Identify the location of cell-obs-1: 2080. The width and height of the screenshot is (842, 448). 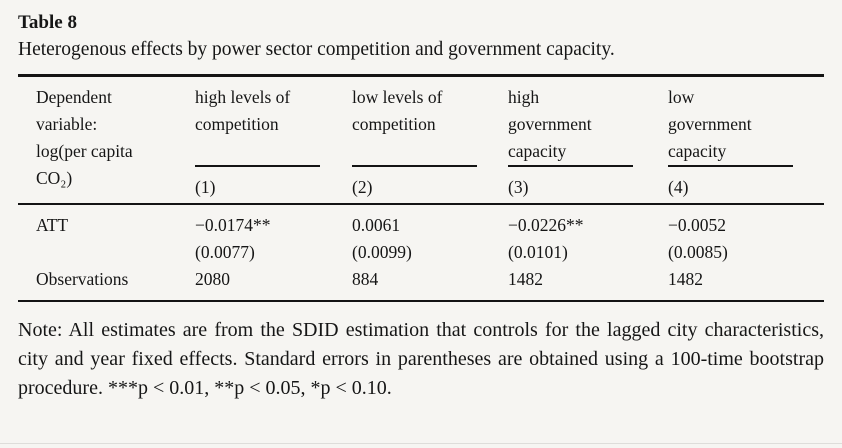
(212, 278).